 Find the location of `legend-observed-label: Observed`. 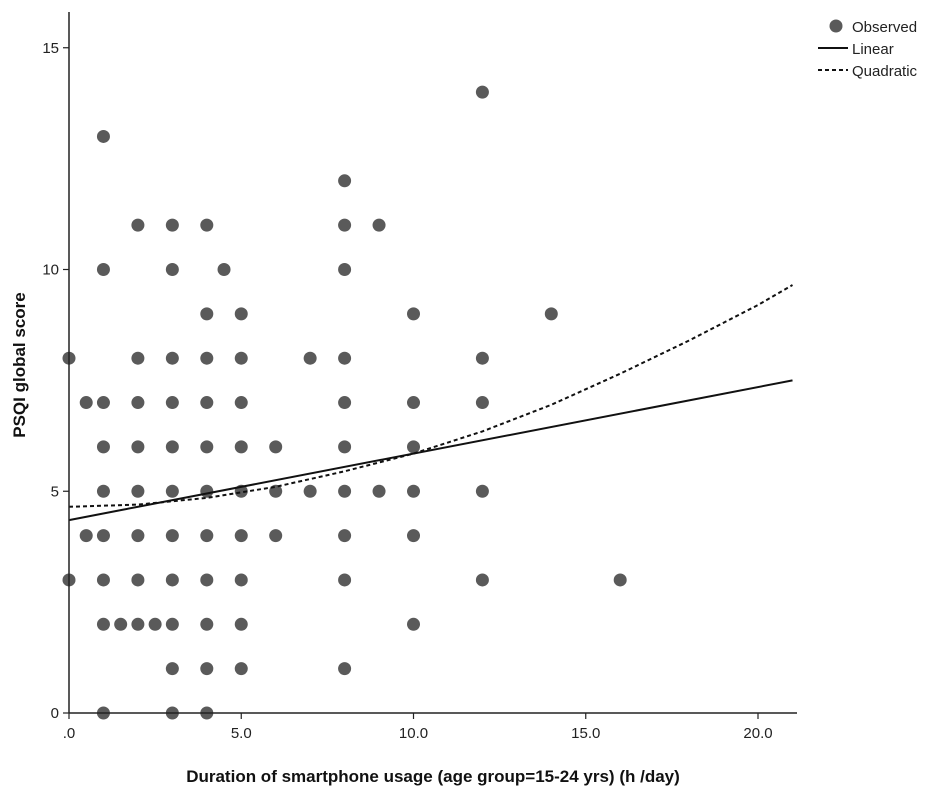

legend-observed-label: Observed is located at coordinates (884, 27).